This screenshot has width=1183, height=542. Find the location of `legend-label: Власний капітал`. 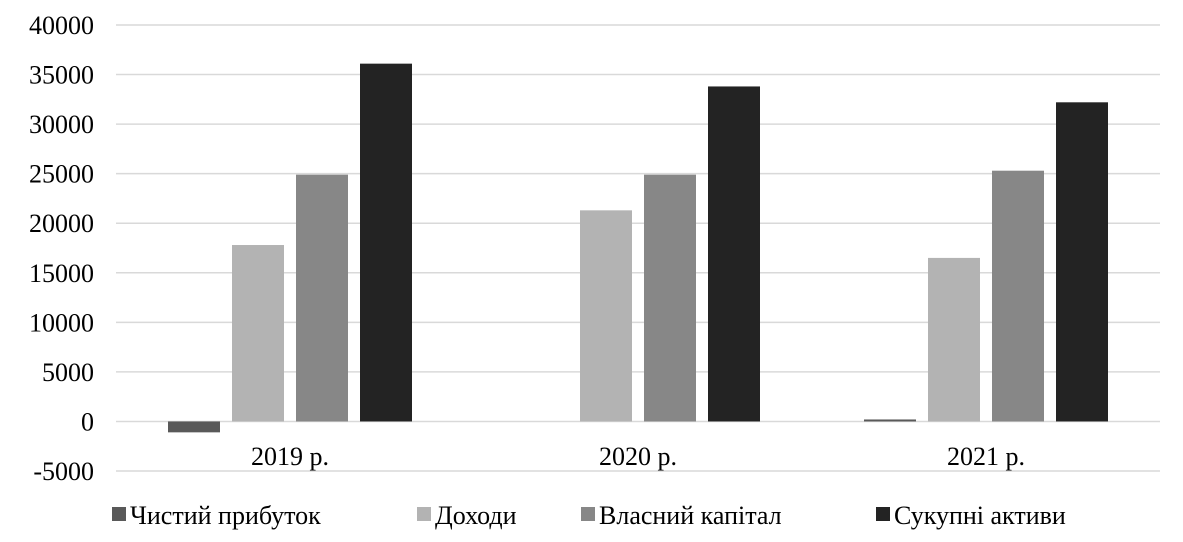

legend-label: Власний капітал is located at coordinates (690, 515).